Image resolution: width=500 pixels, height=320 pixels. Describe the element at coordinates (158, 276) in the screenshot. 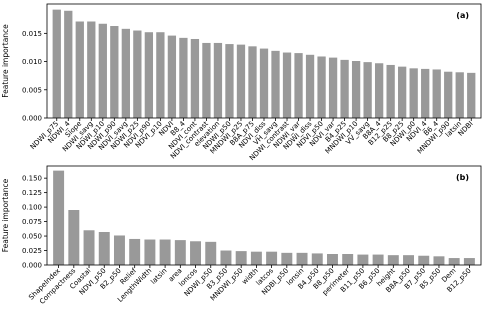

I see `x-tick-label: latsin` at that location.